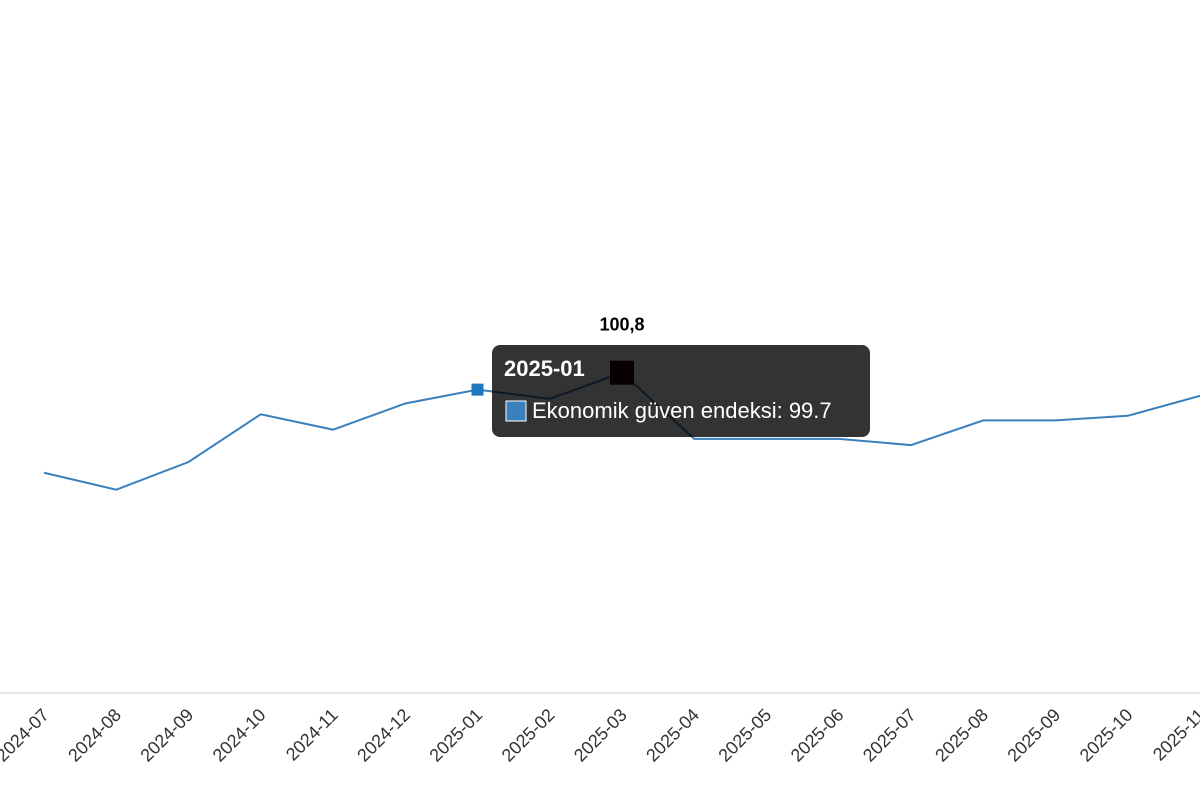 The image size is (1200, 800). Describe the element at coordinates (516, 411) in the screenshot. I see `tooltip-swatch` at that location.